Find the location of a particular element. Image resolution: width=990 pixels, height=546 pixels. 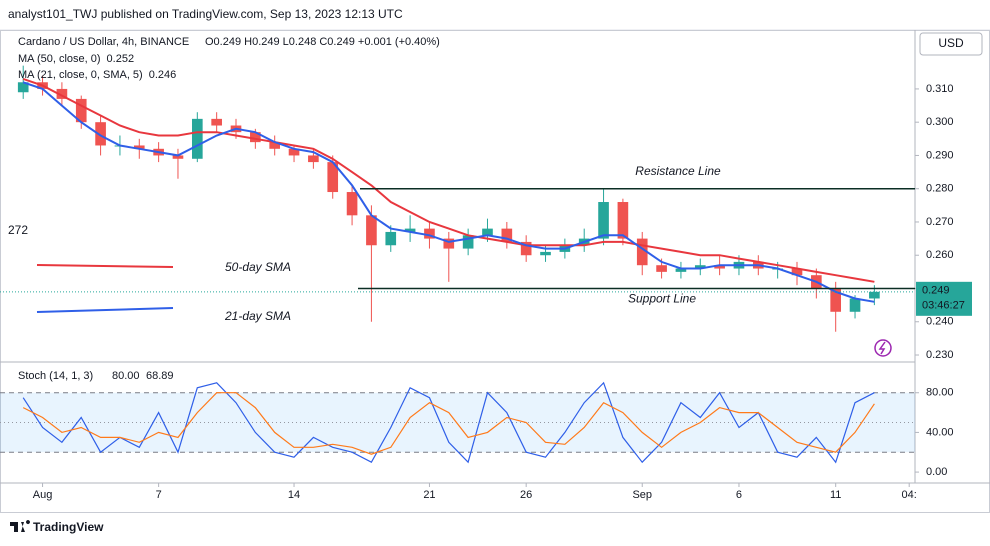

annotation-label: Support Line is located at coordinates (662, 299).